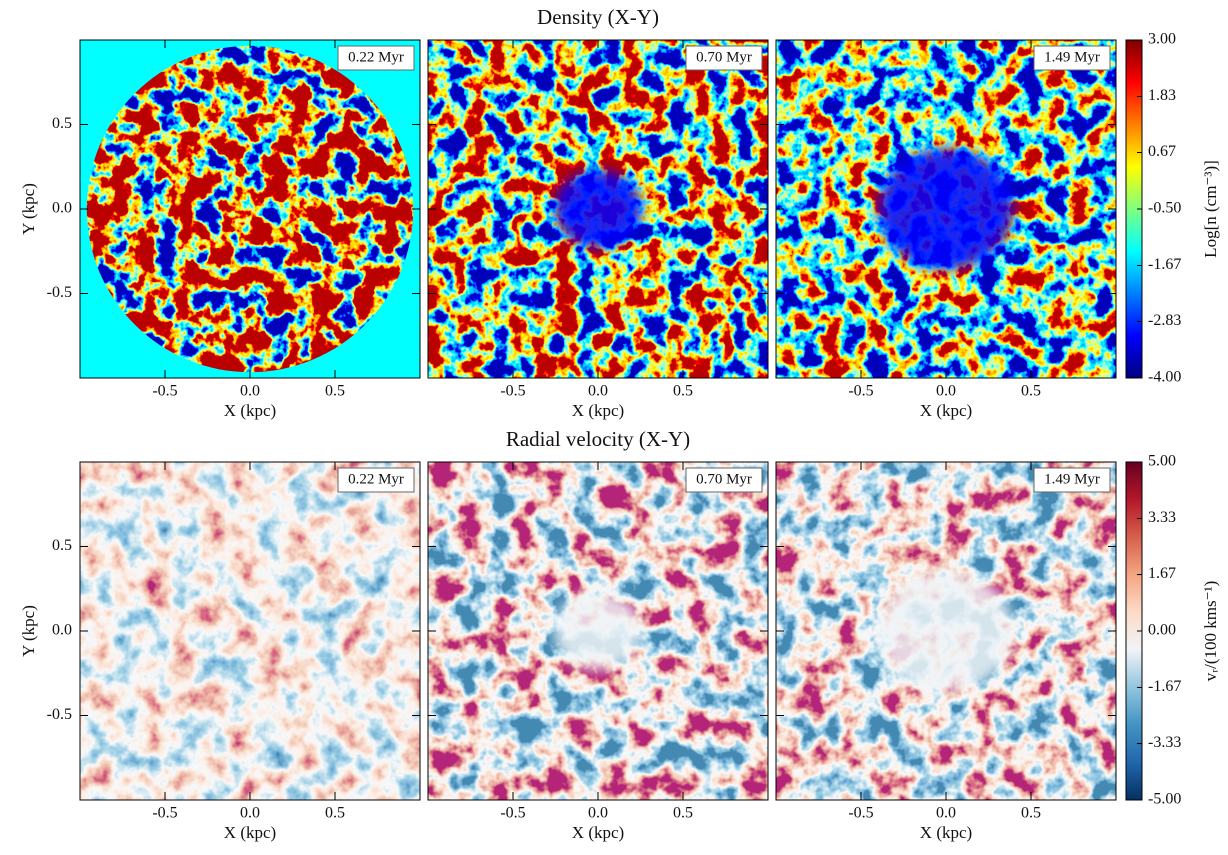 The image size is (1228, 855). What do you see at coordinates (1162, 517) in the screenshot?
I see `colorbar-tick-label: 3.33` at bounding box center [1162, 517].